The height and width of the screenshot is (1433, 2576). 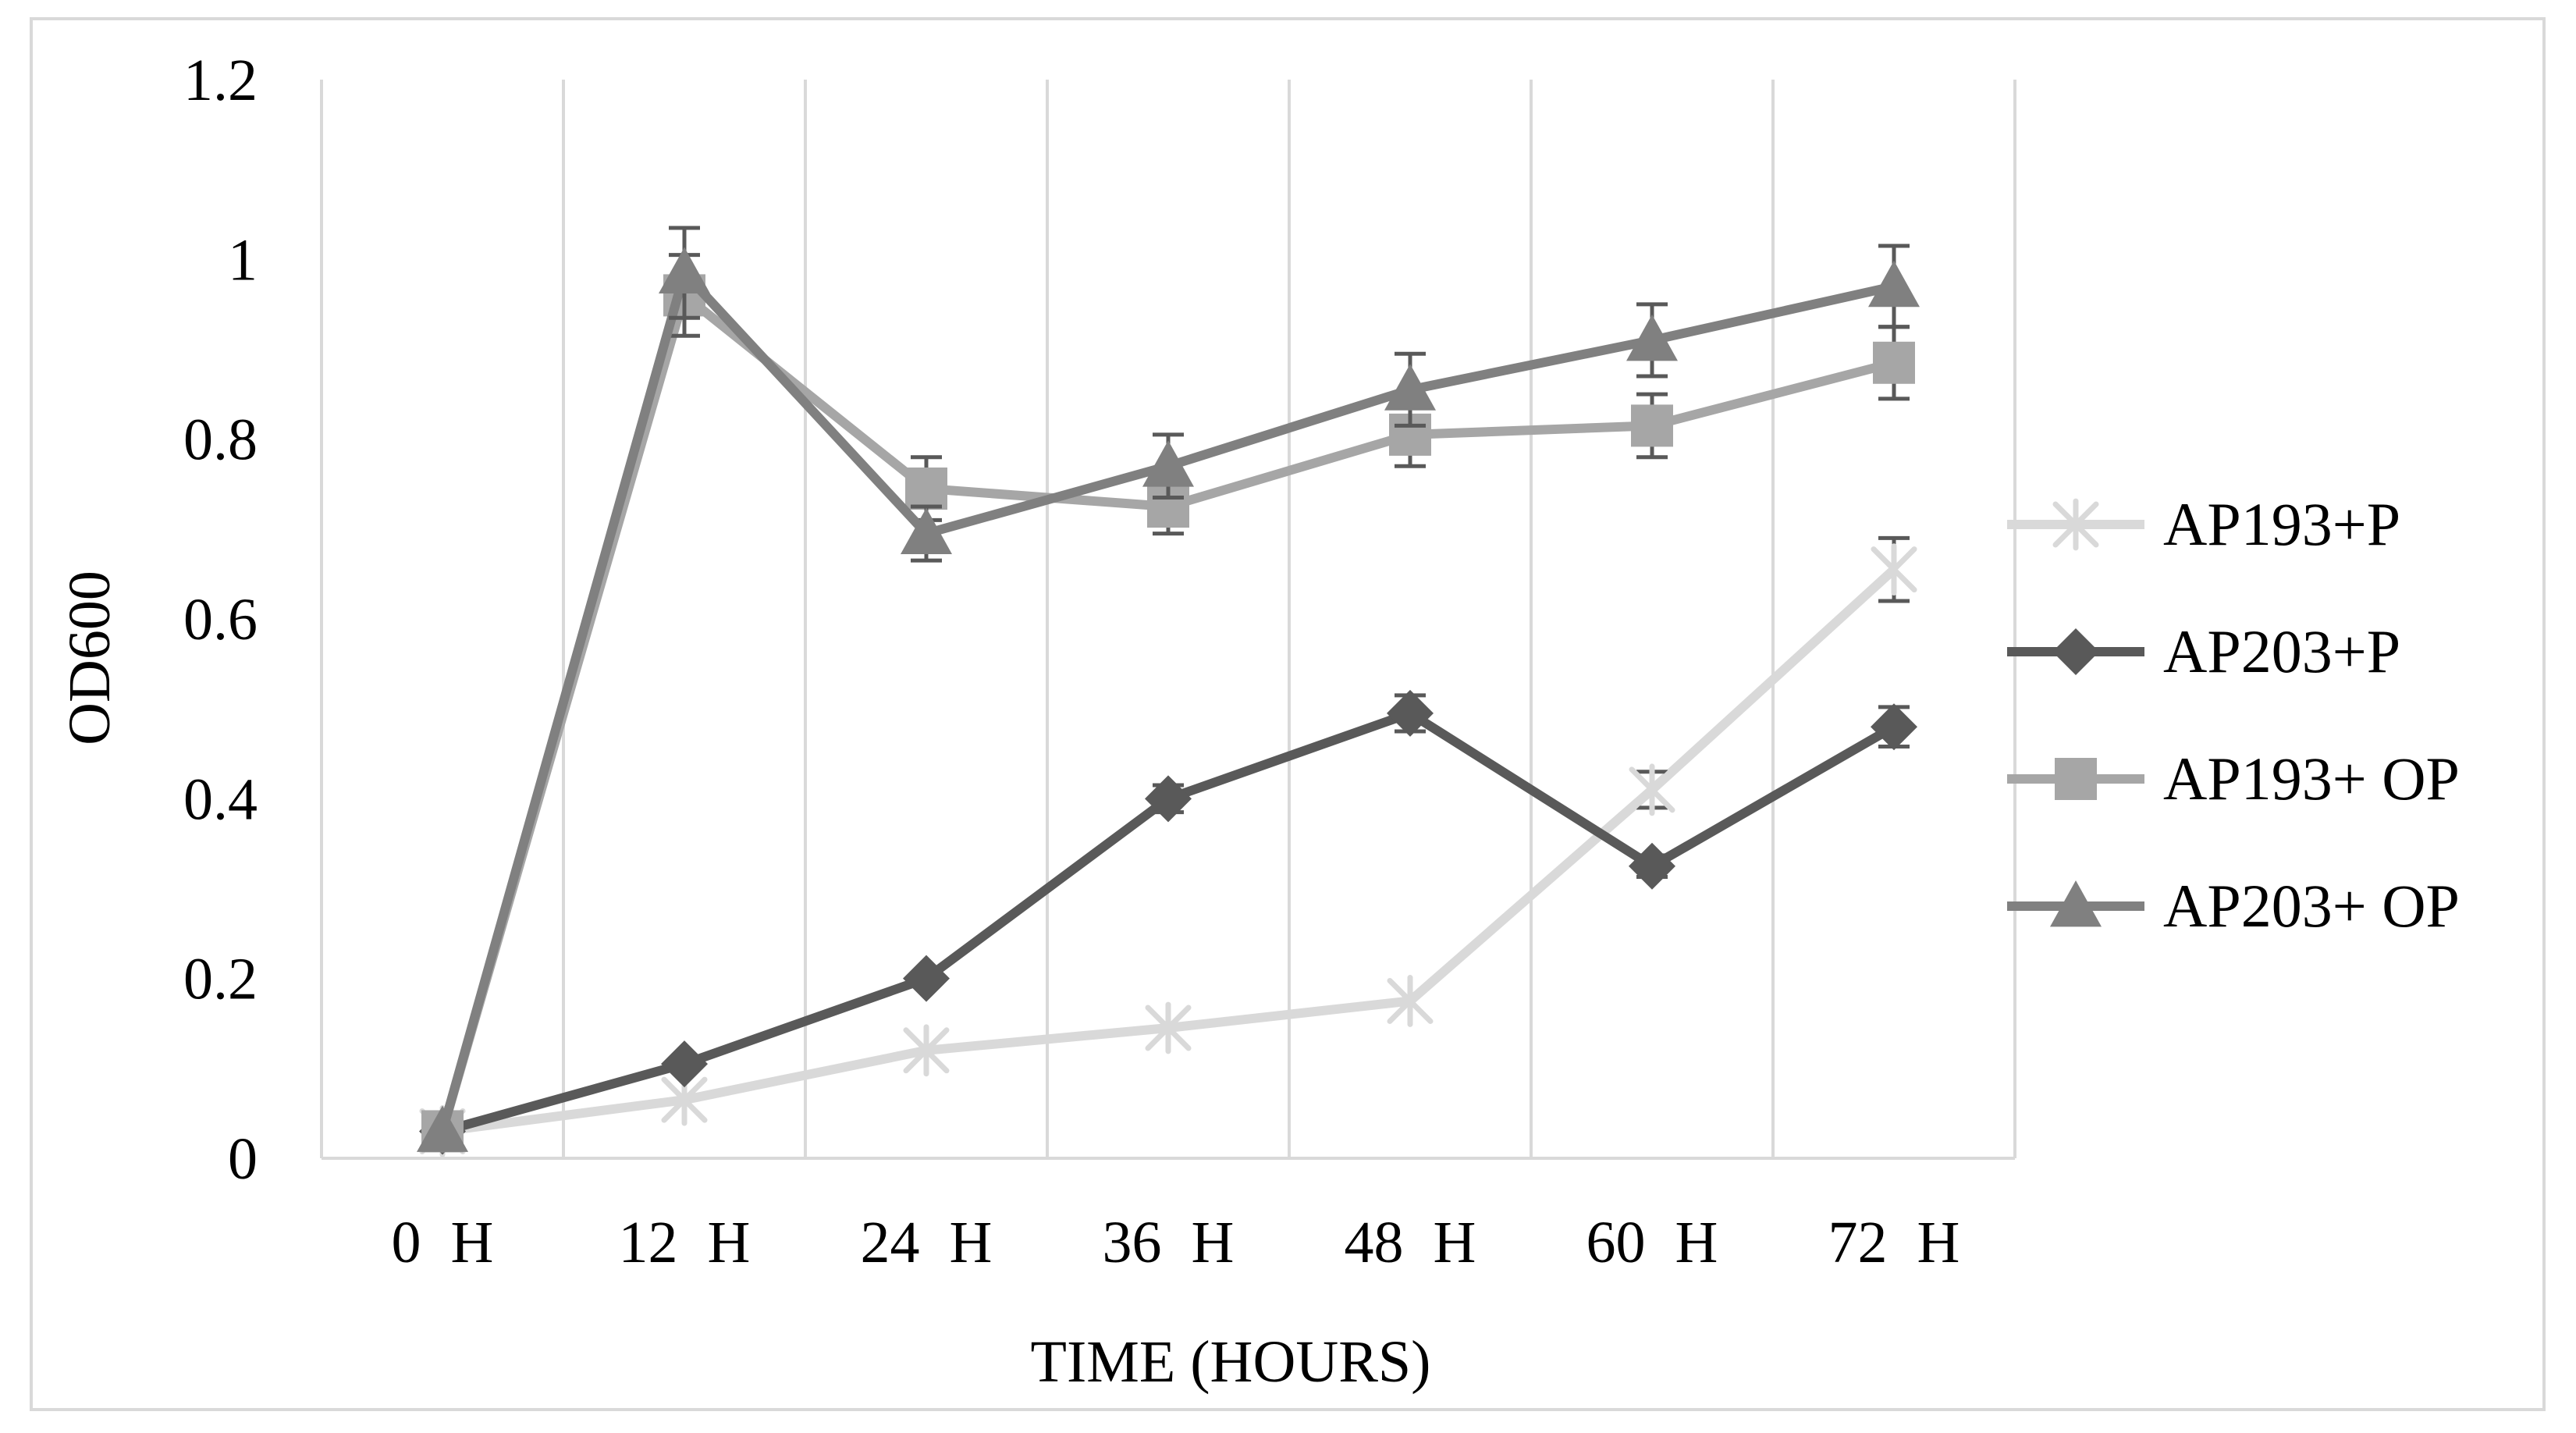 I want to click on legend-label: AP193+P, so click(x=2282, y=524).